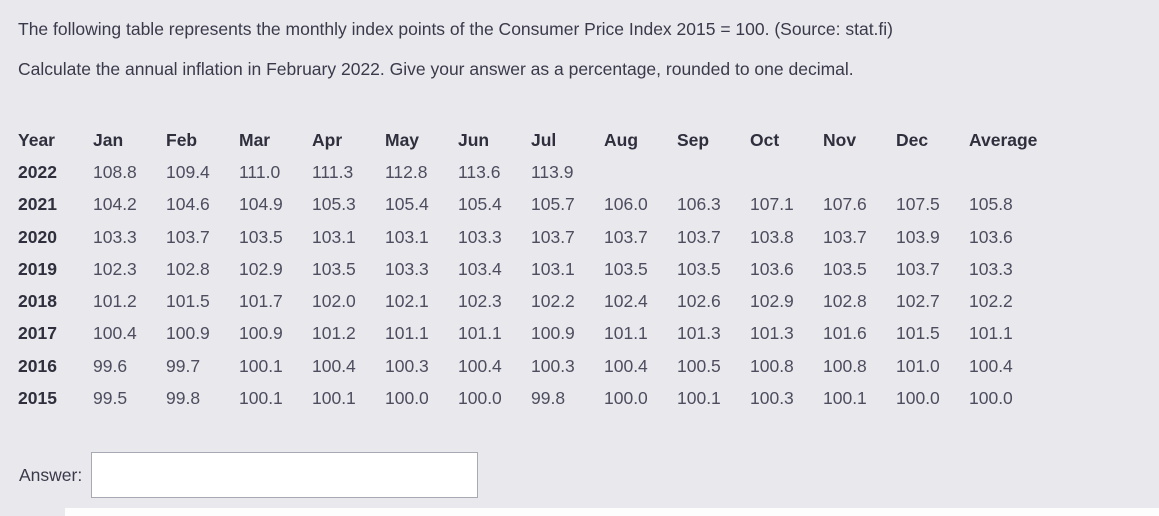 This screenshot has width=1159, height=516. I want to click on value-cell: 104.6, so click(188, 204).